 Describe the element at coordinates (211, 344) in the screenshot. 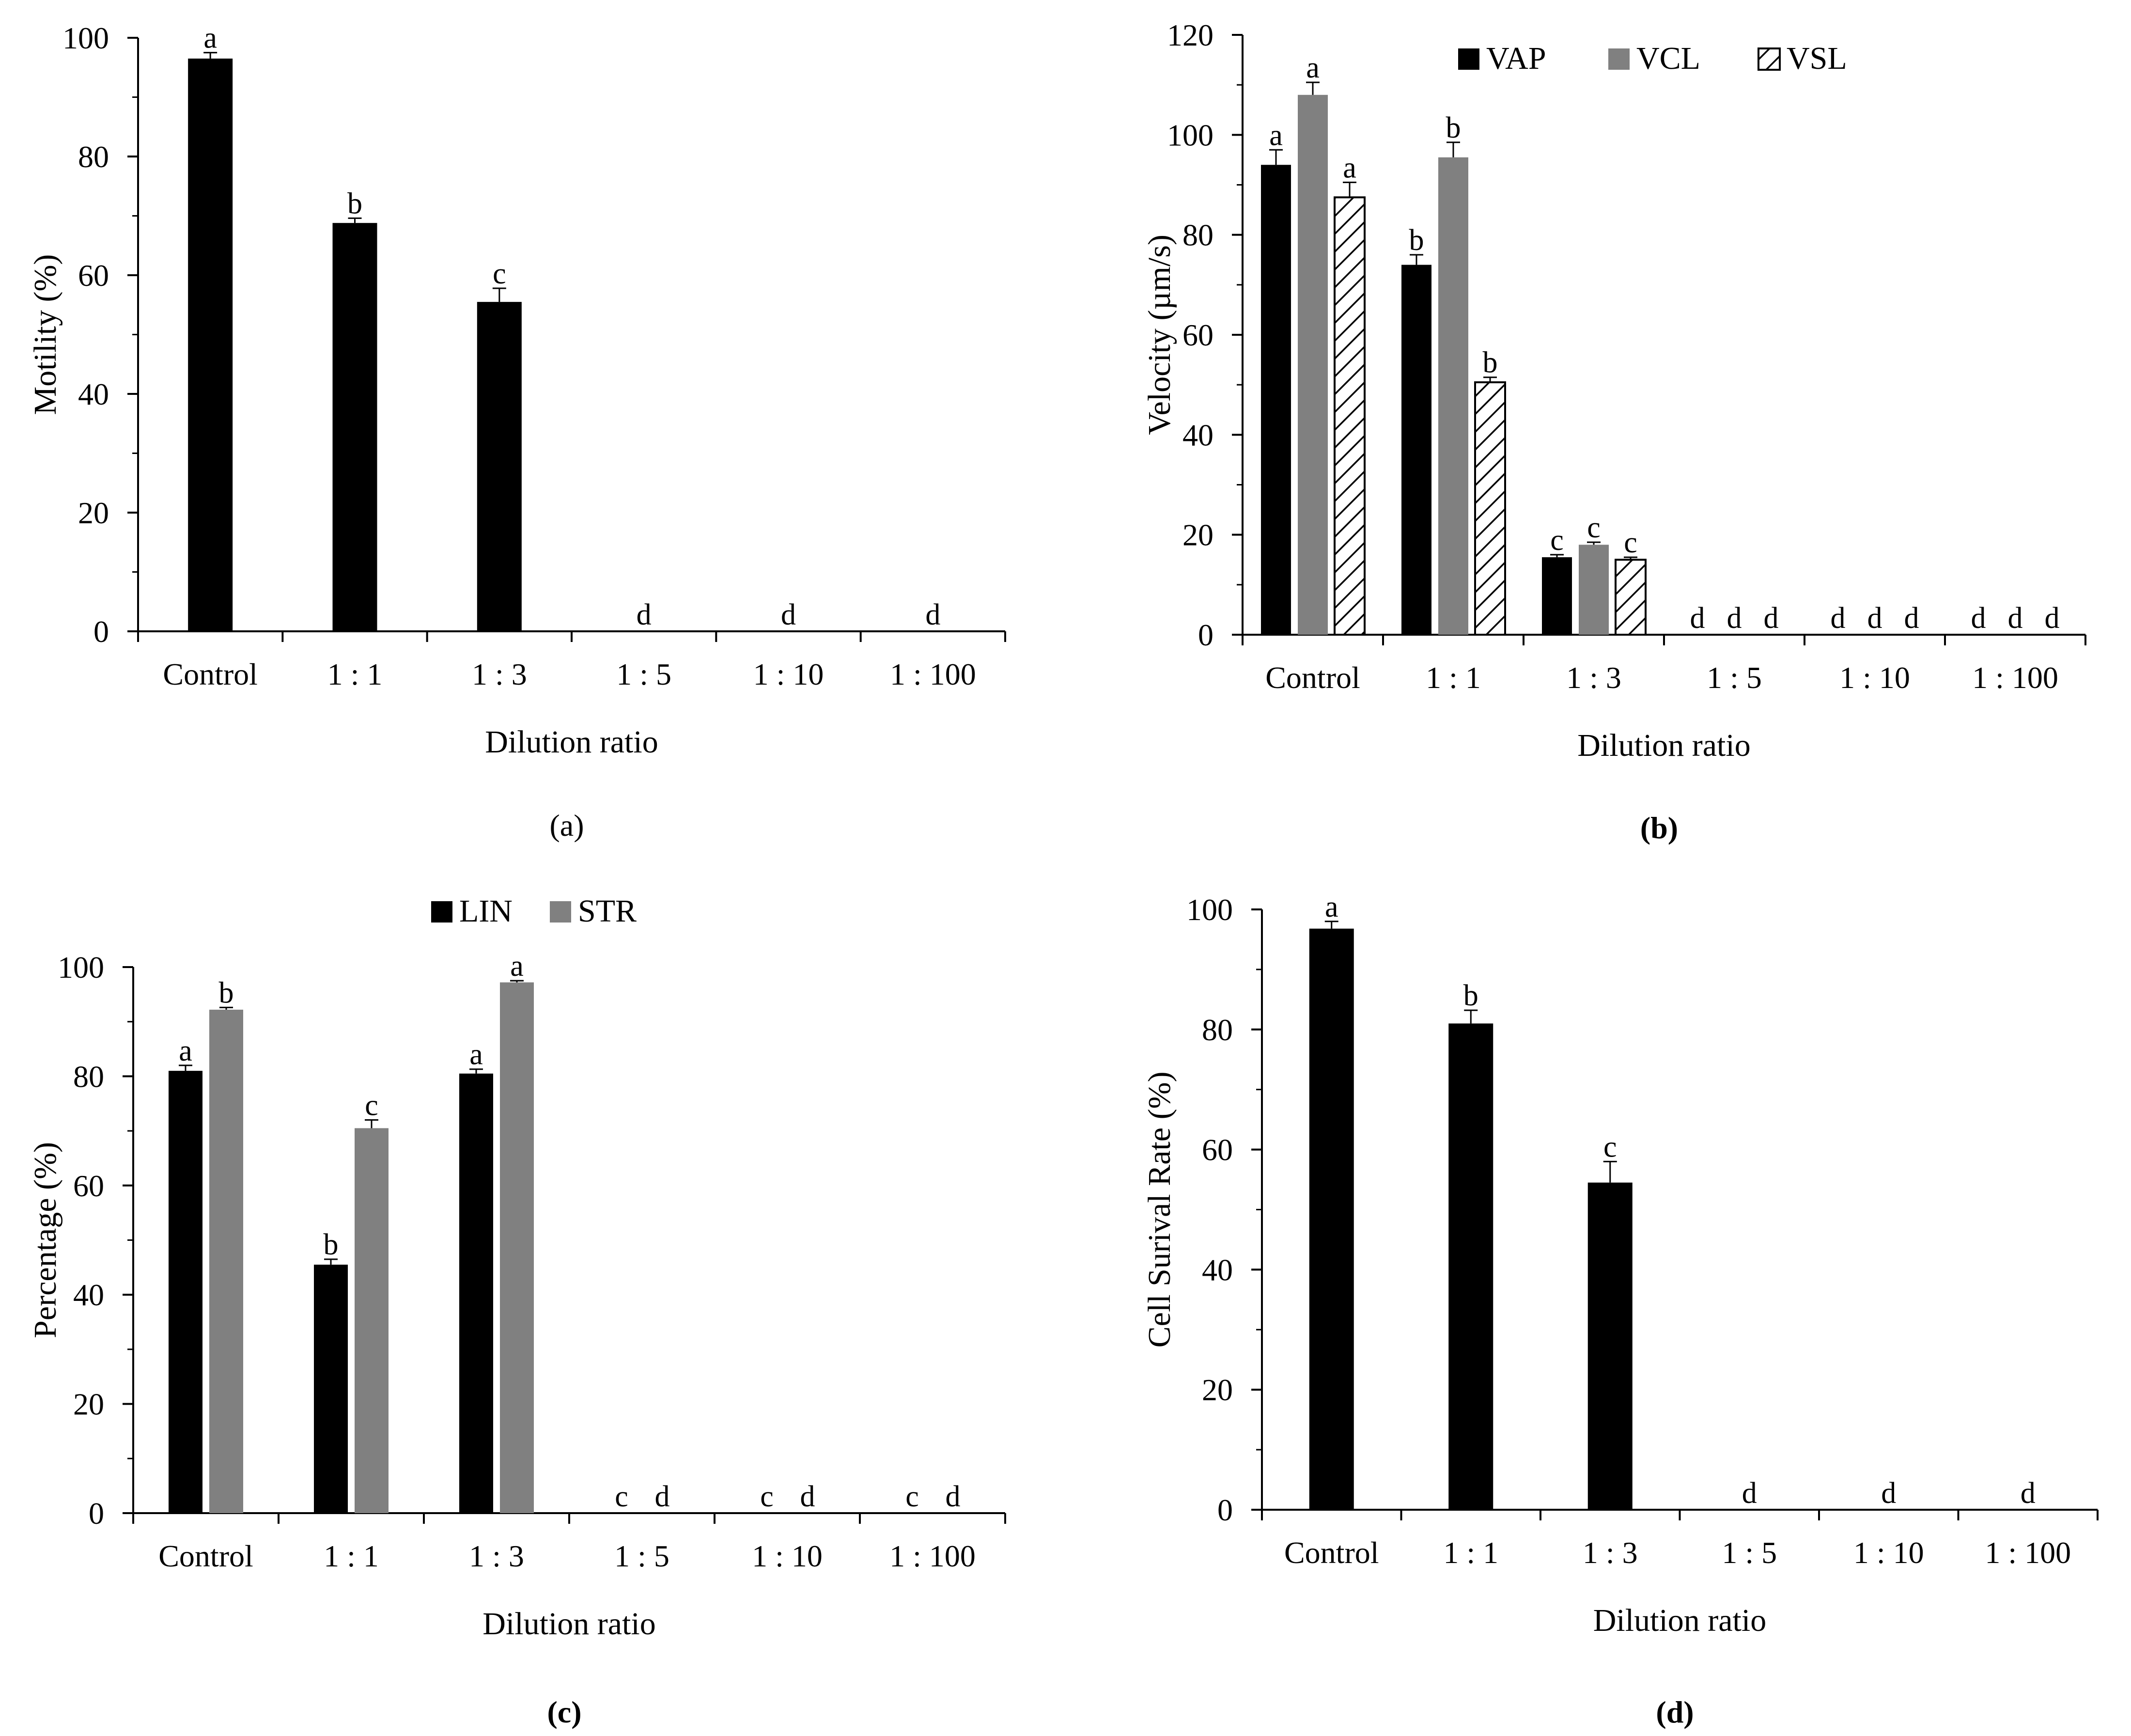

I see `bar-motility` at that location.